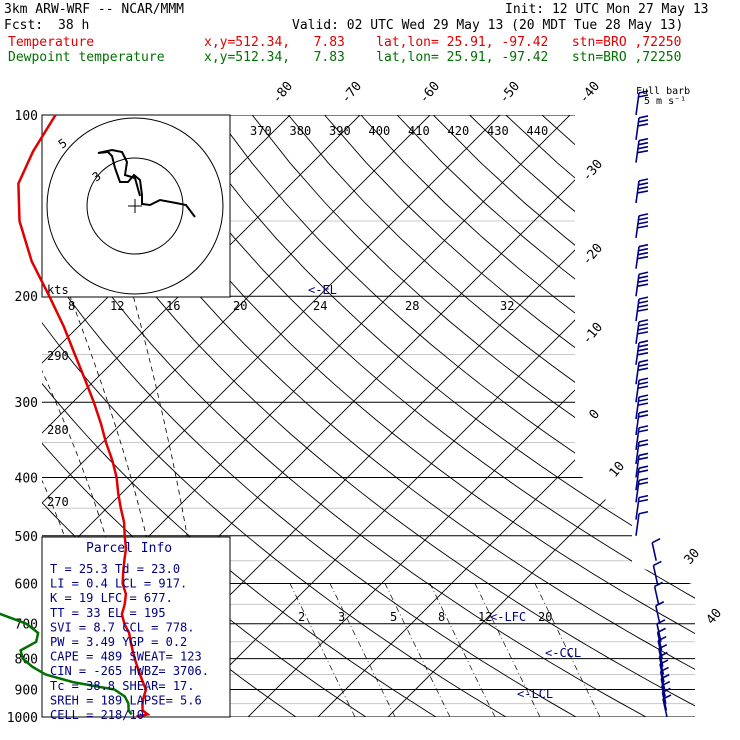  Describe the element at coordinates (459, 131) in the screenshot. I see `theta-label: 420` at that location.